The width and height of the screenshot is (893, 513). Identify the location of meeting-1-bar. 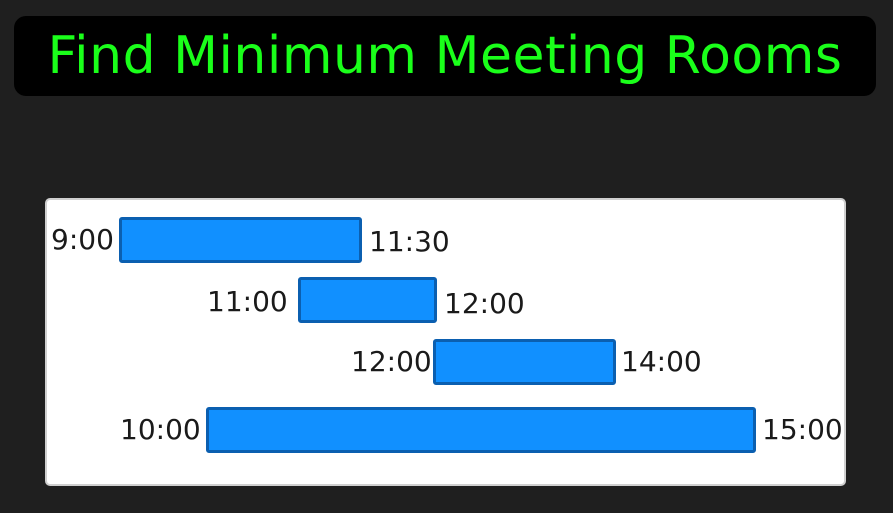
(240, 240).